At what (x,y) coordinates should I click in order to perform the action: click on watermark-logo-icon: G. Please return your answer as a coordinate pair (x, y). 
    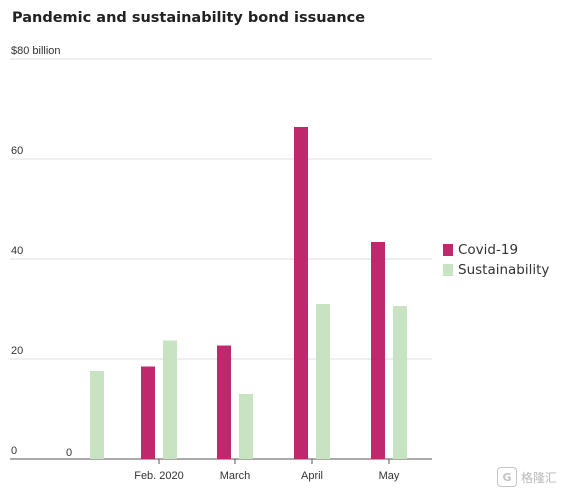
    Looking at the image, I should click on (506, 477).